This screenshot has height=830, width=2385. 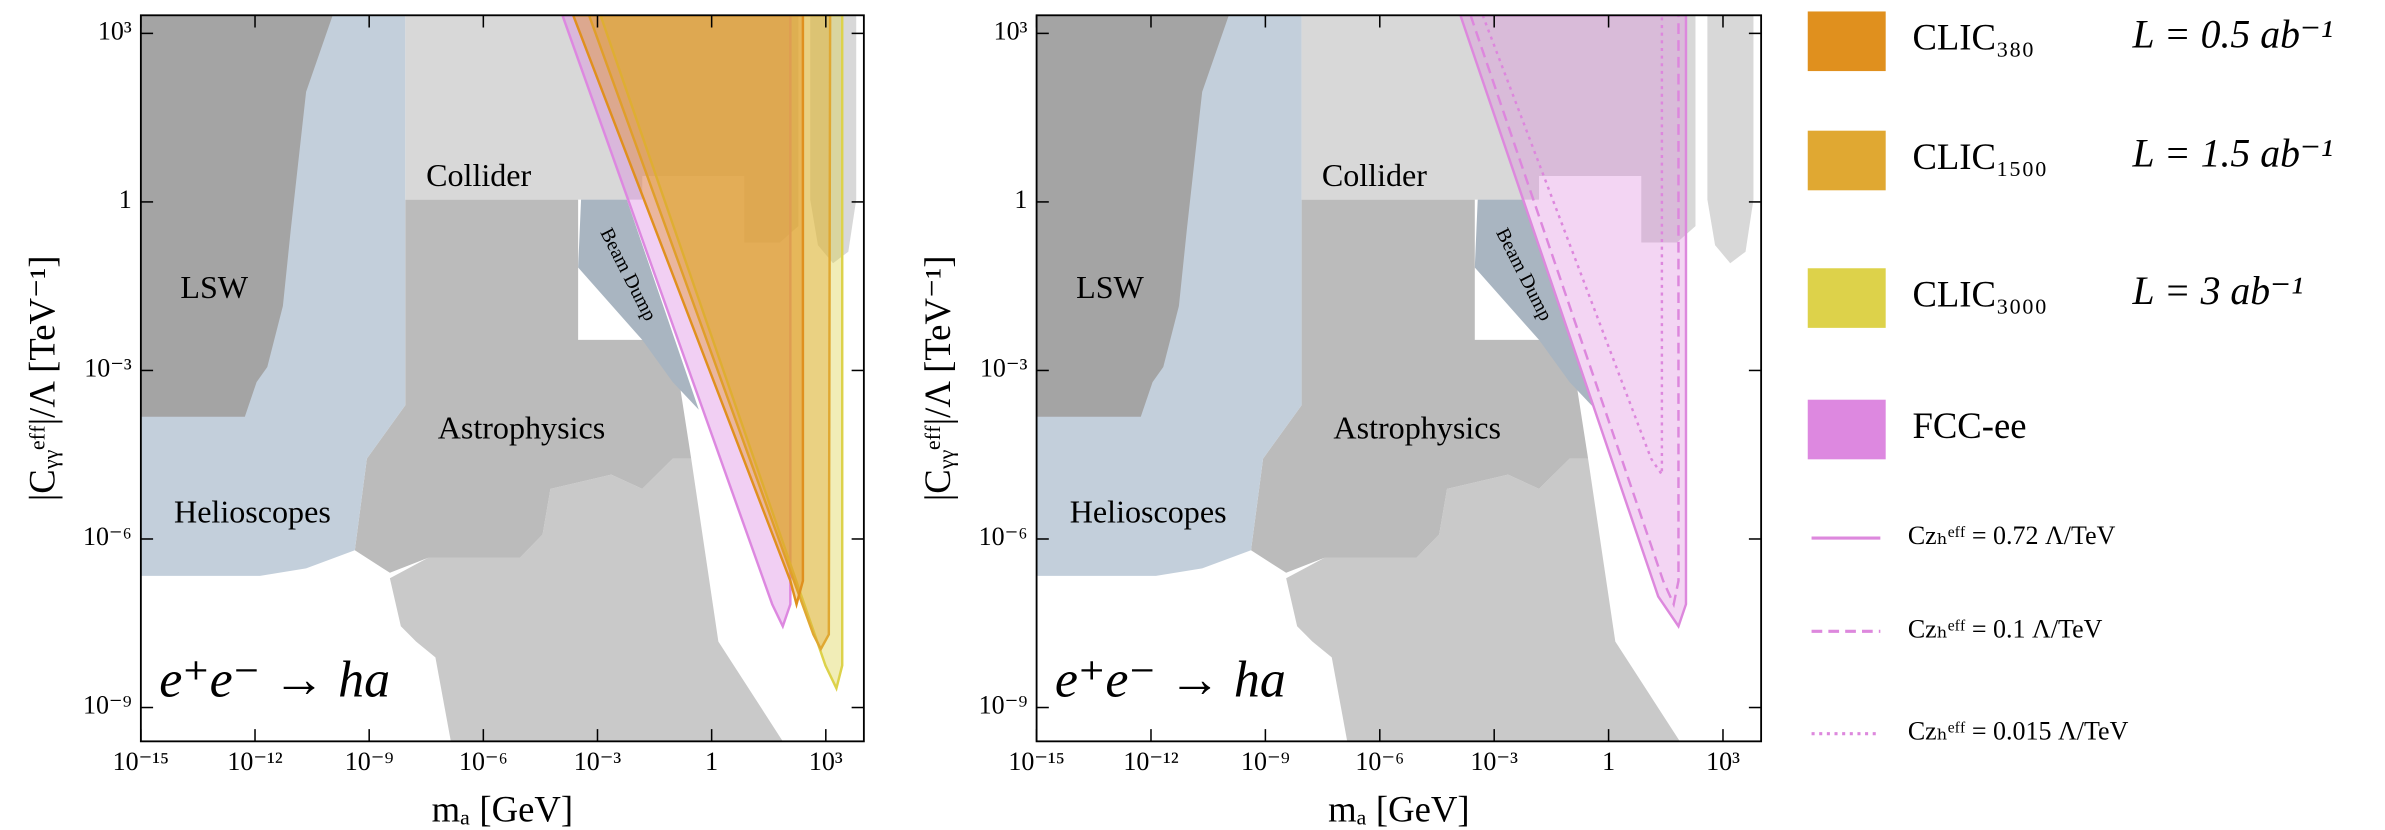 What do you see at coordinates (2012, 535) in the screenshot?
I see `legend-label: Cᴢₕᵉᶠᶠ = 0.72 Λ/TeV` at bounding box center [2012, 535].